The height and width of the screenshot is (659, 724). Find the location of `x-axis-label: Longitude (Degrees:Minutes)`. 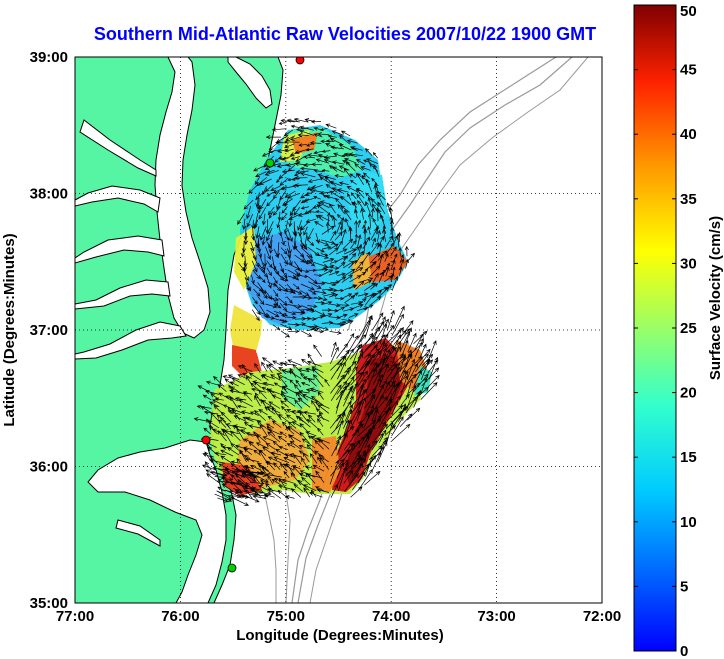

x-axis-label: Longitude (Degrees:Minutes) is located at coordinates (340, 635).